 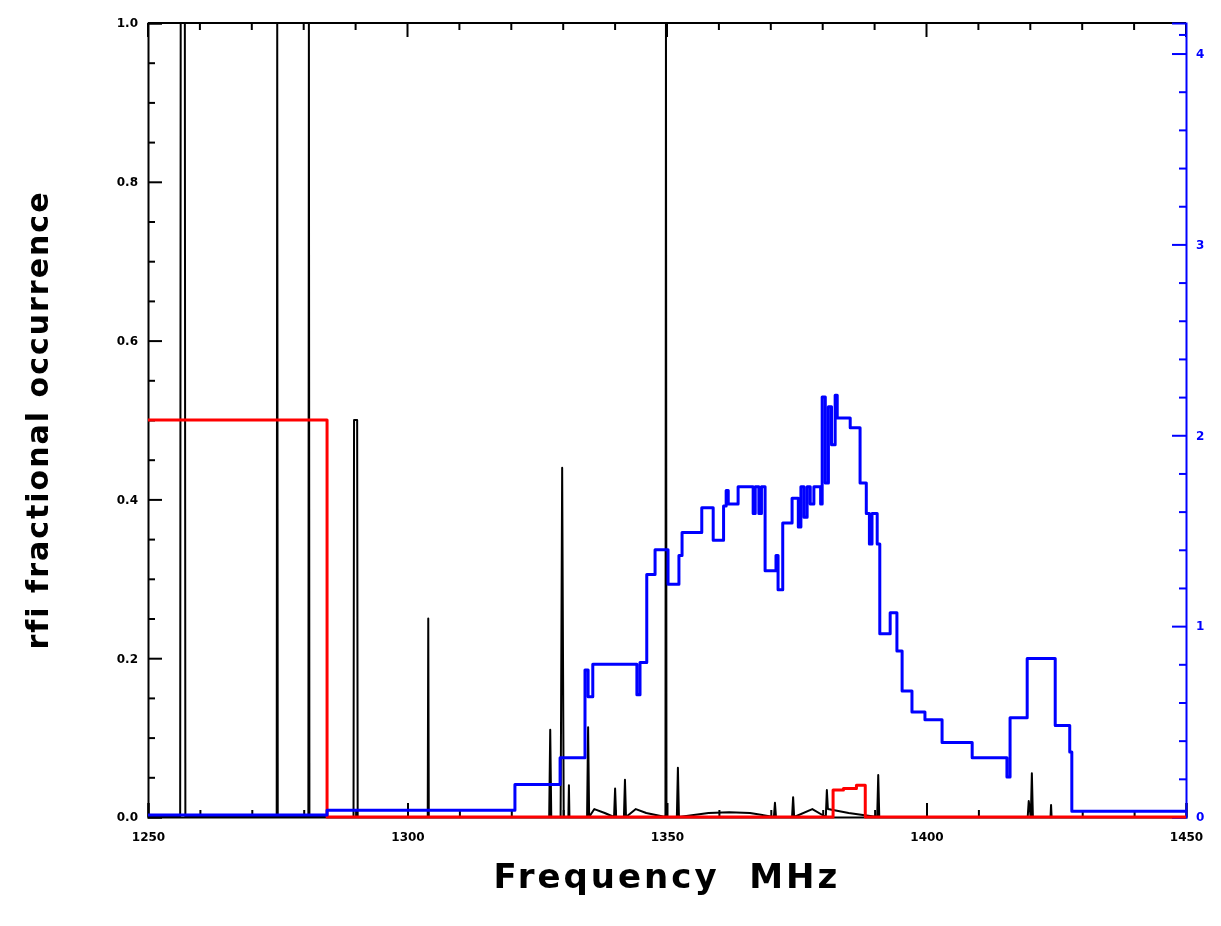 I want to click on y-tick-label: 1.0, so click(x=127, y=23).